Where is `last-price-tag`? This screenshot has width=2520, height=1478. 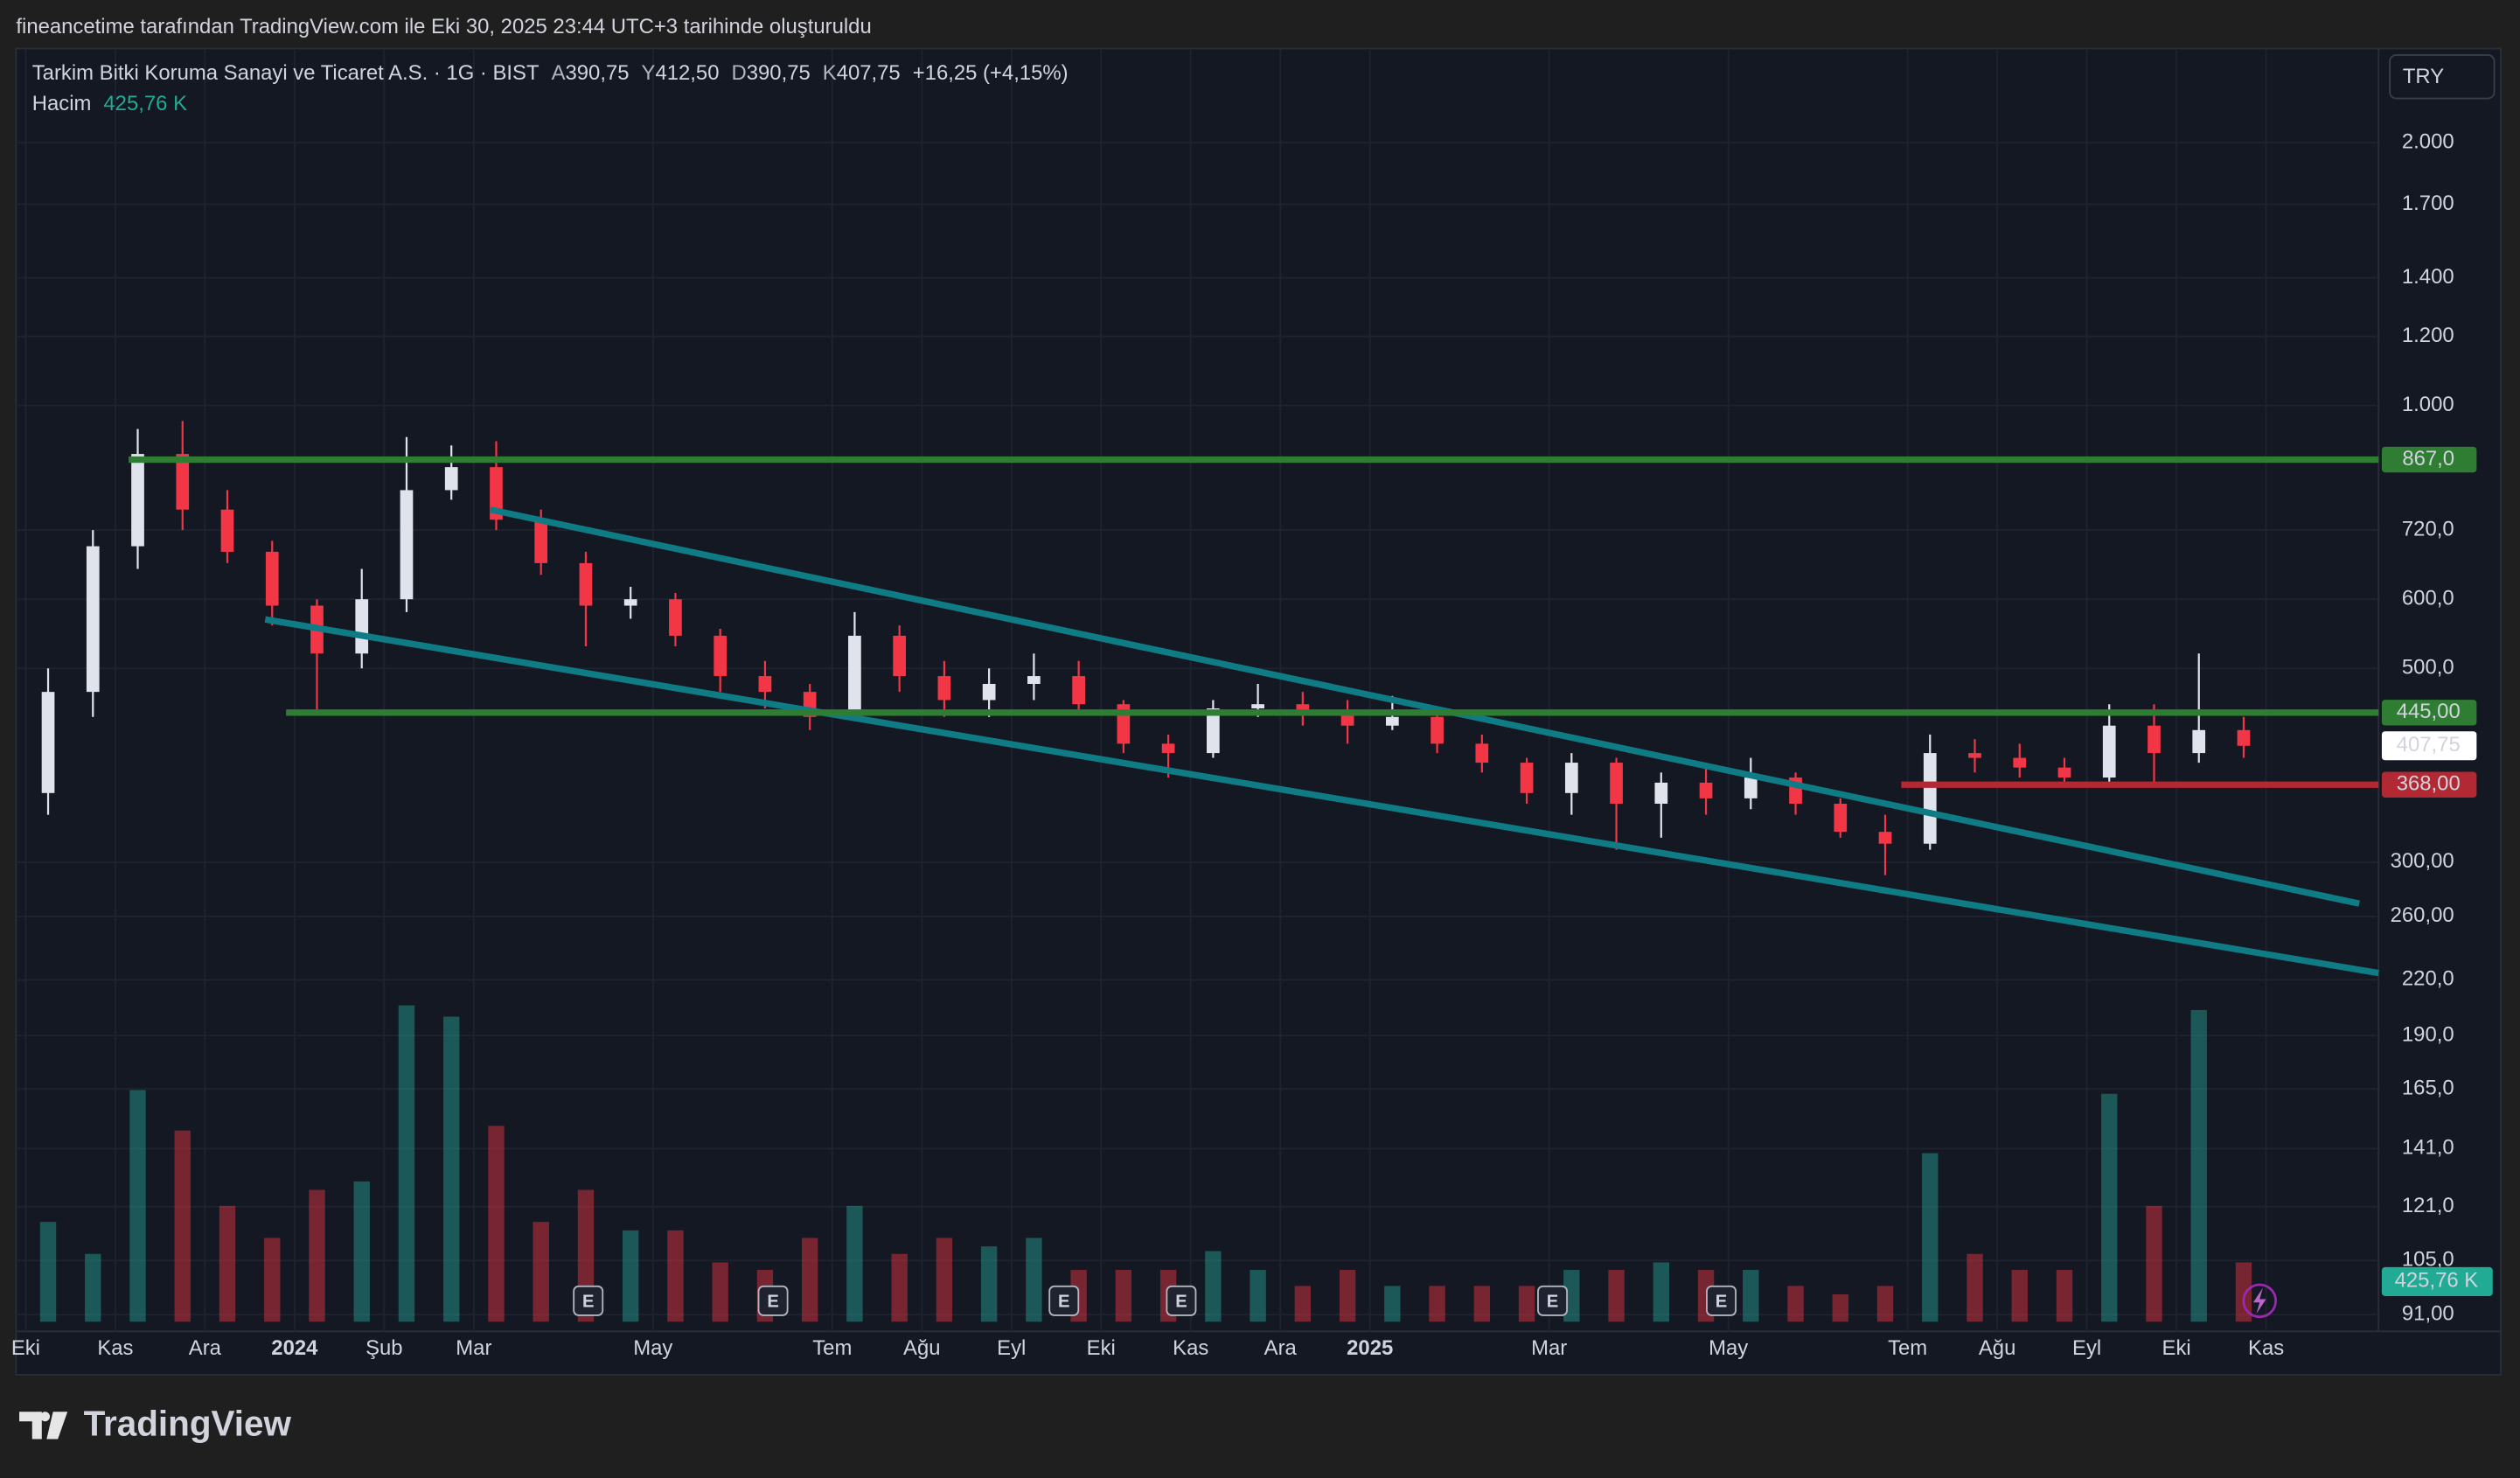 last-price-tag is located at coordinates (2429, 746).